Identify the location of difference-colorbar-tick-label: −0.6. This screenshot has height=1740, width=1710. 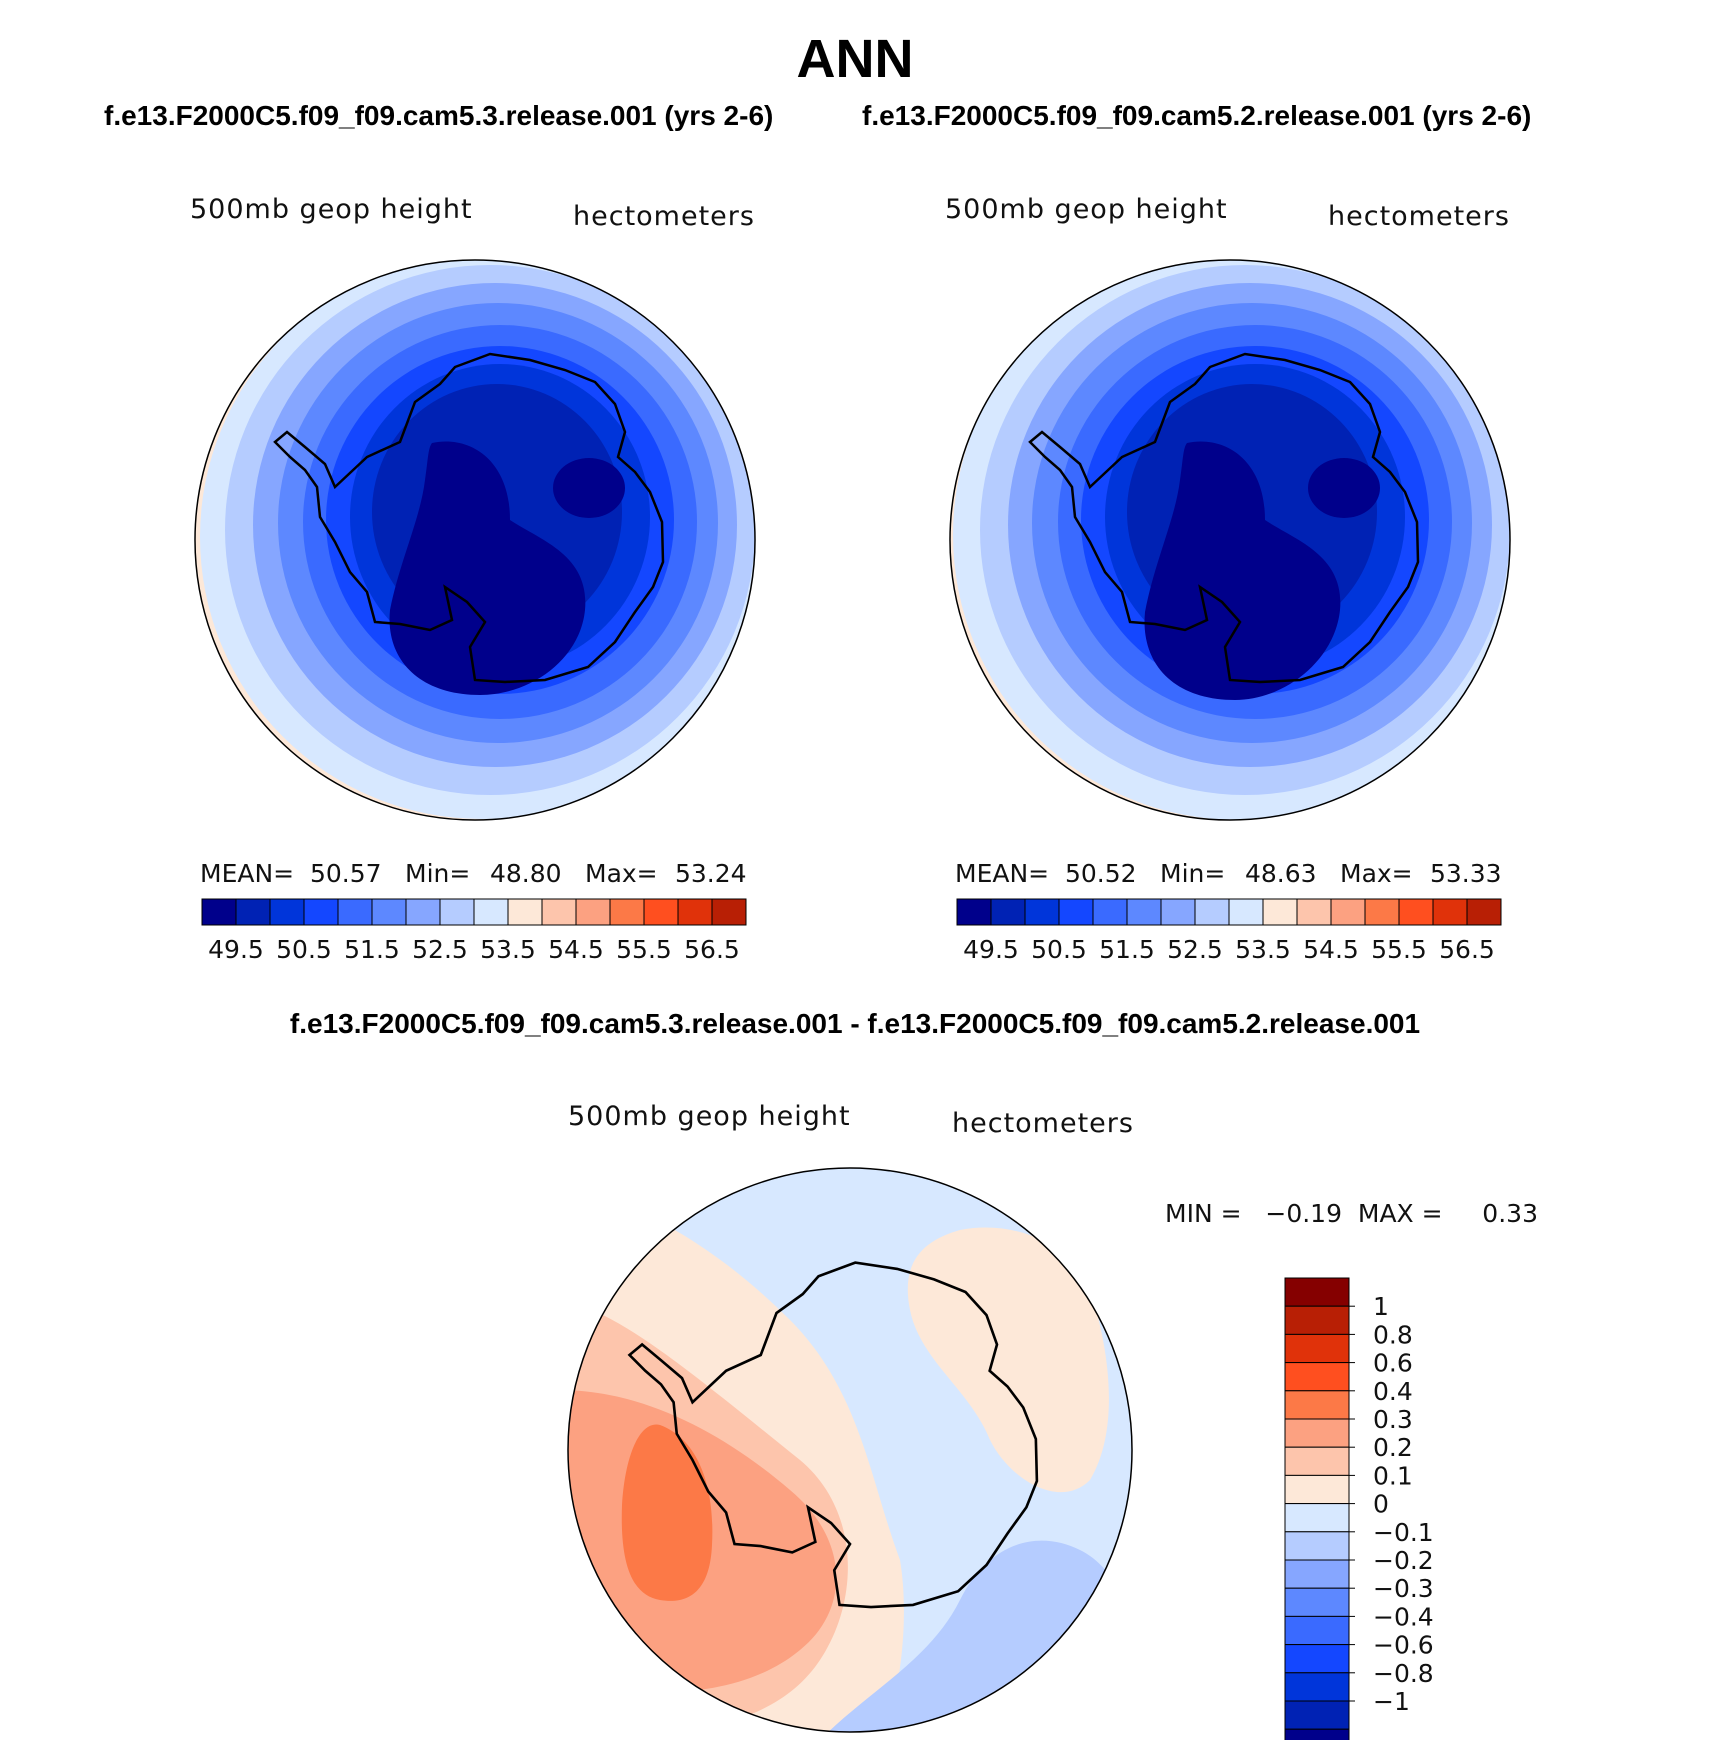
(1403, 1645).